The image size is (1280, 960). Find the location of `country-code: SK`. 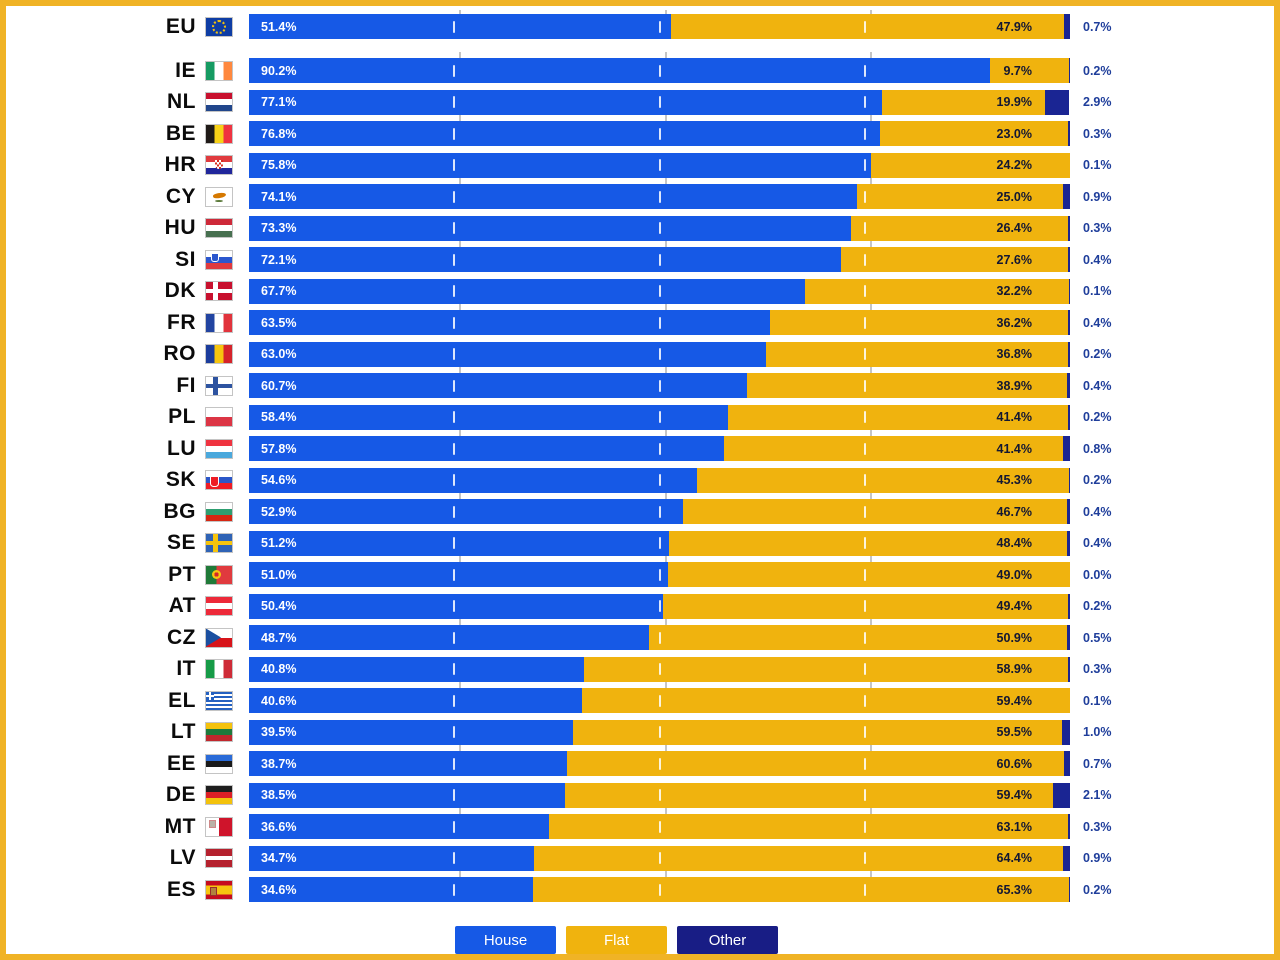

country-code: SK is located at coordinates (180, 479).